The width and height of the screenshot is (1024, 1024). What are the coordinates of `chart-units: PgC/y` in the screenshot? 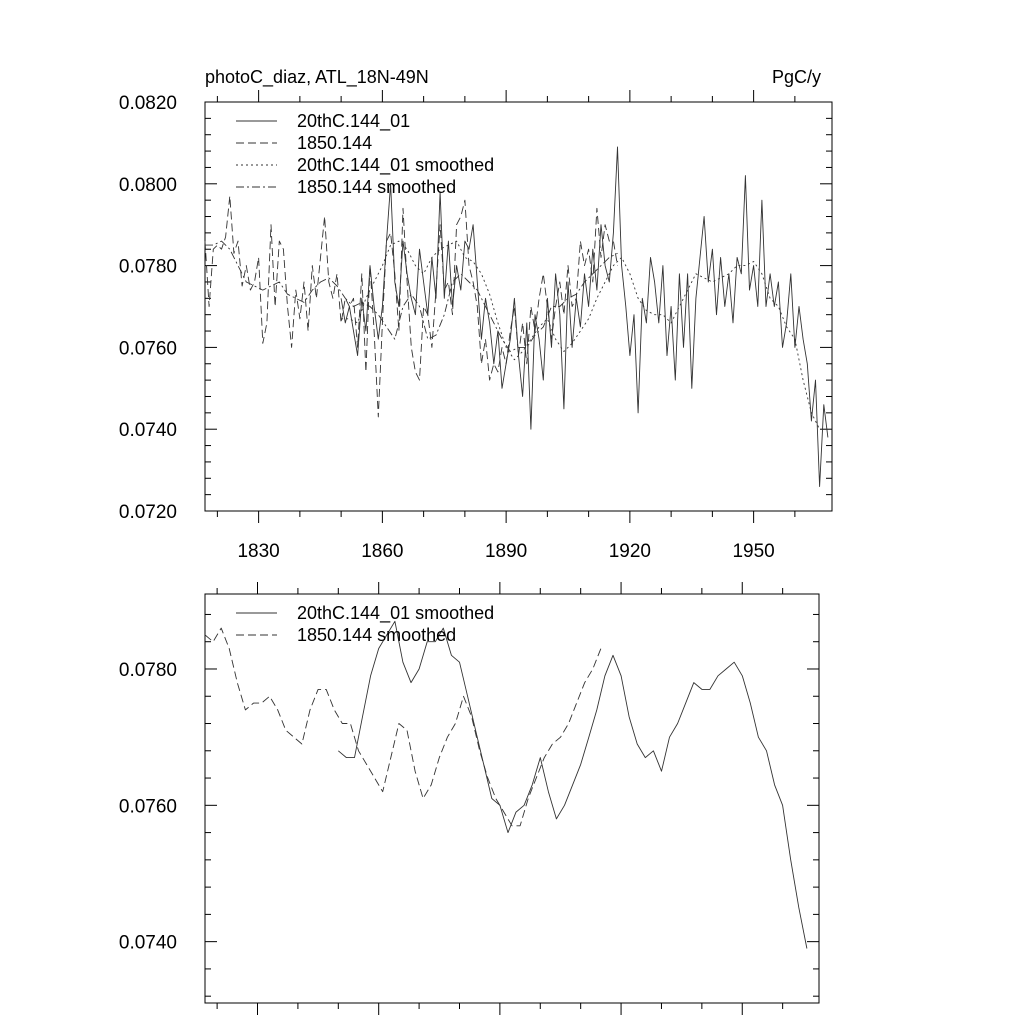 It's located at (796, 77).